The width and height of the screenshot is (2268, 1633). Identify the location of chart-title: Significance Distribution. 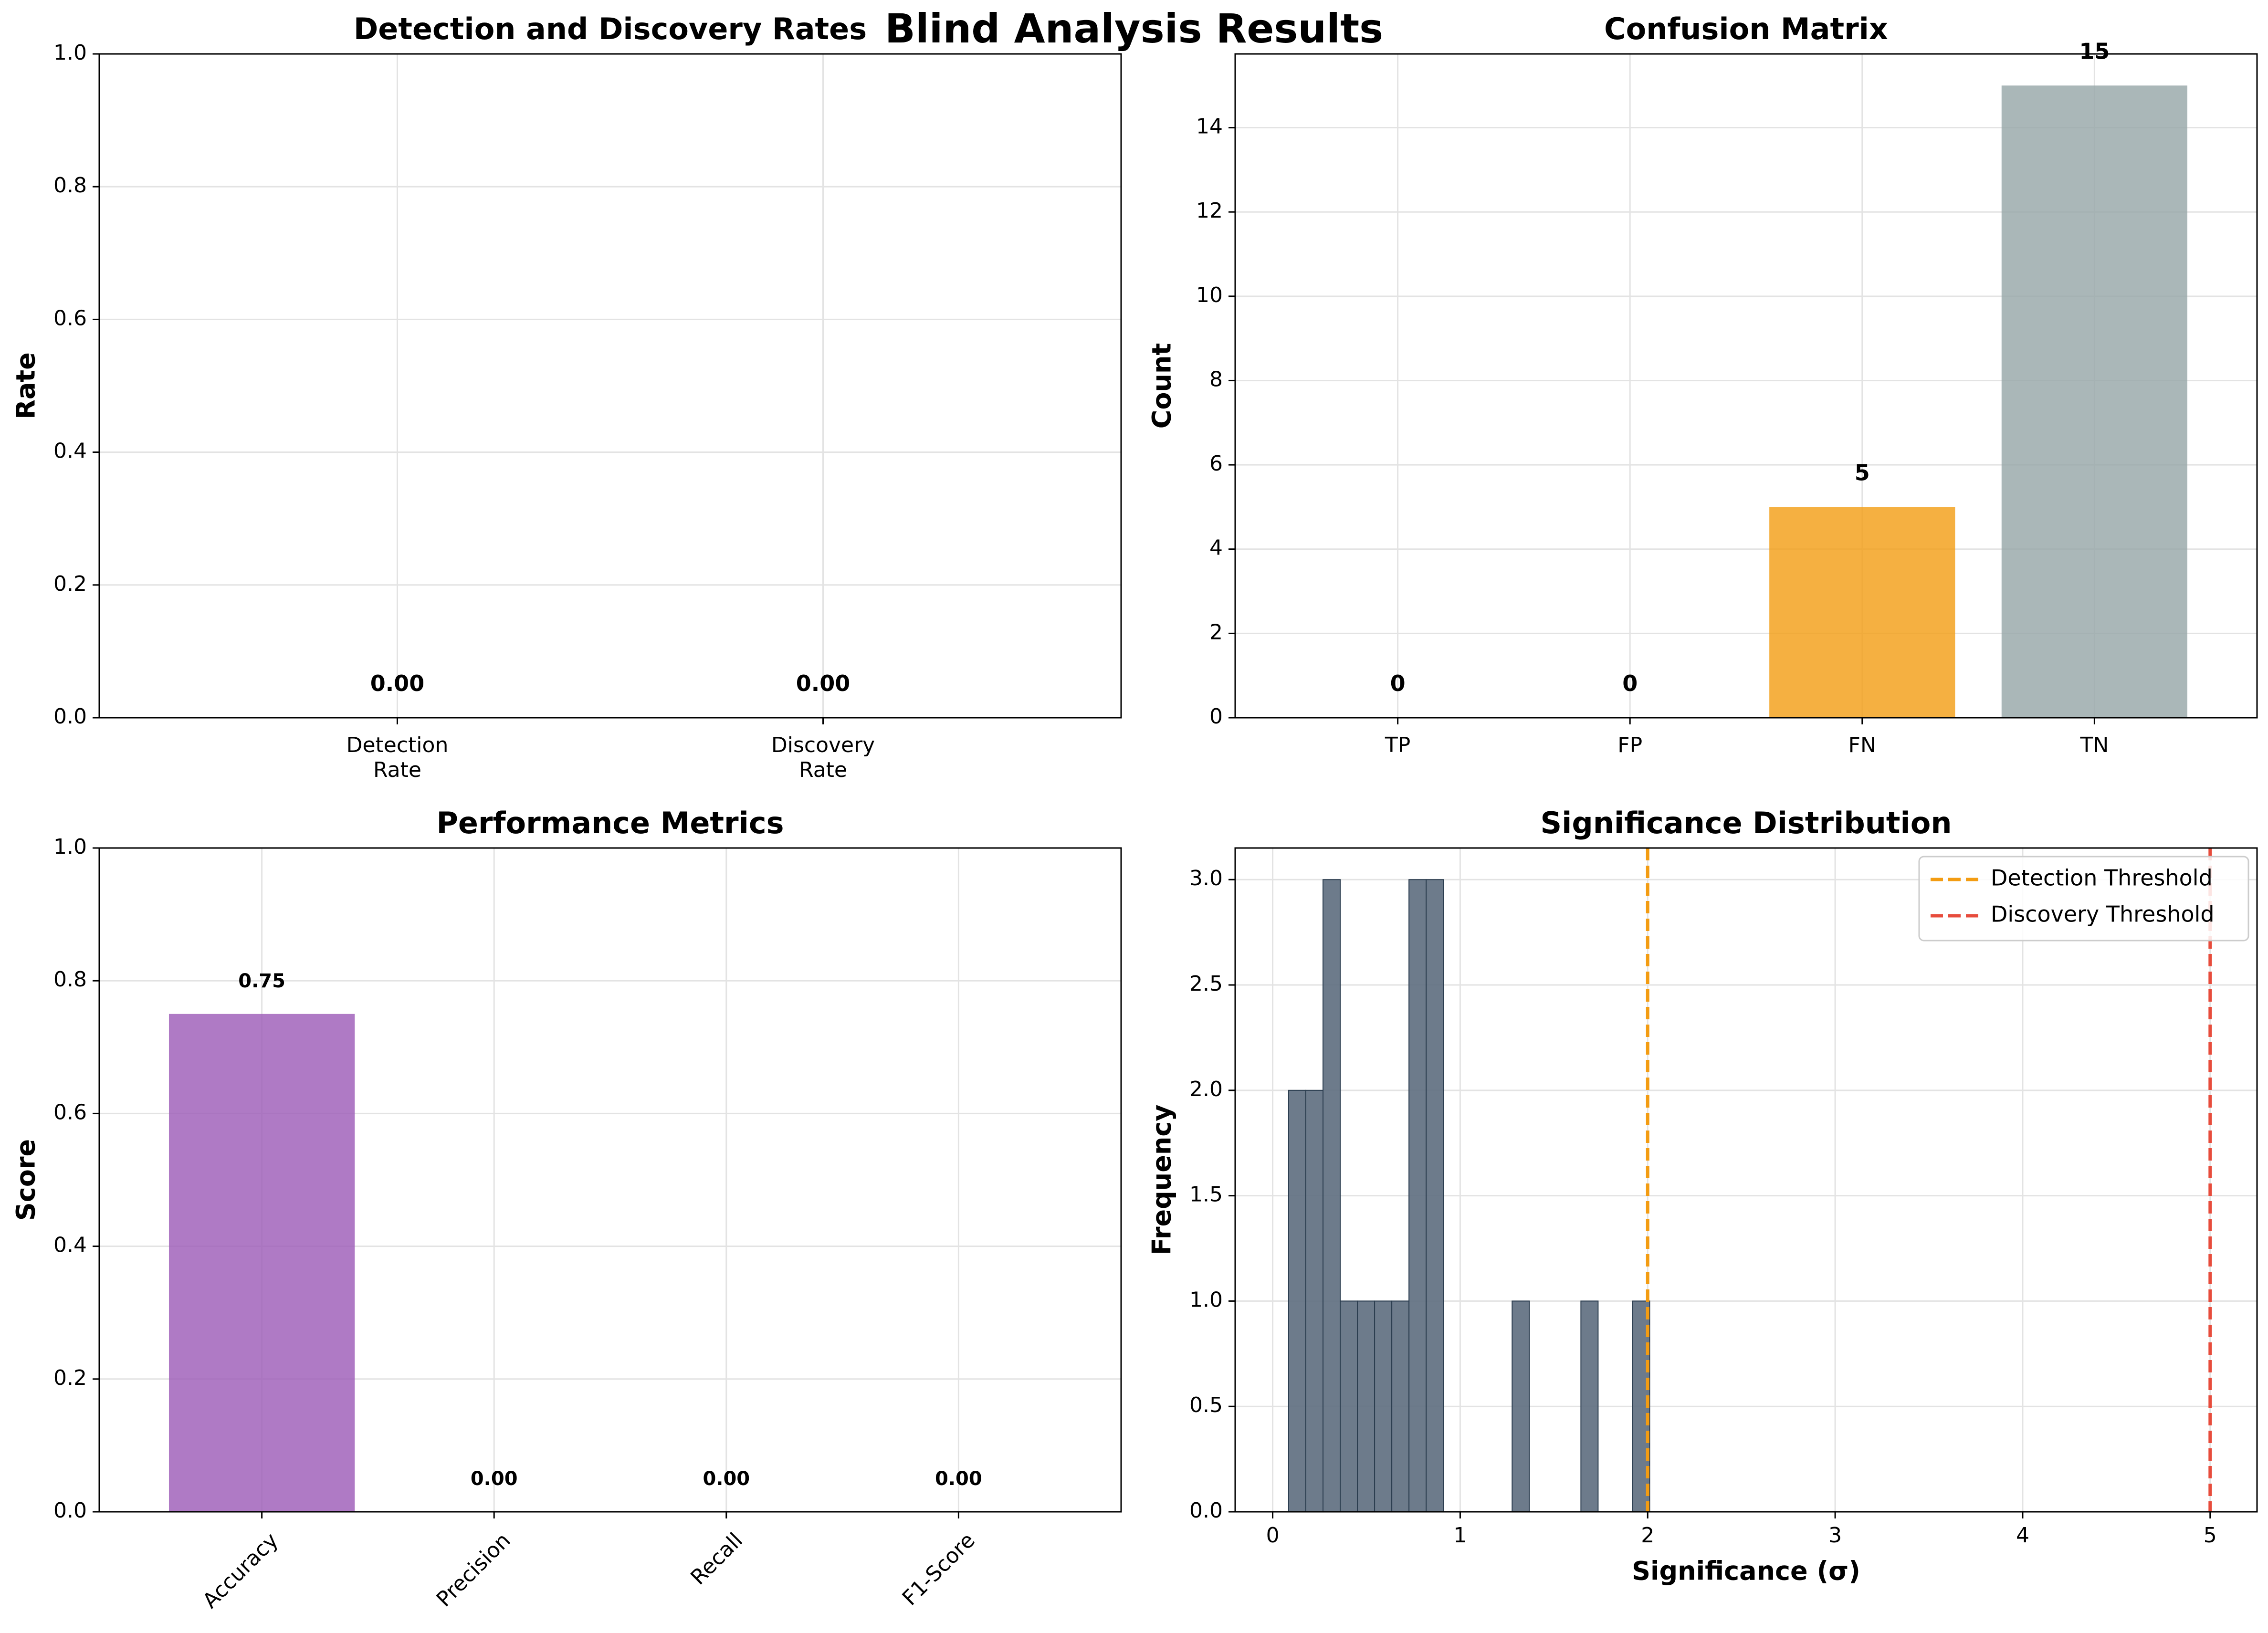
(1747, 823).